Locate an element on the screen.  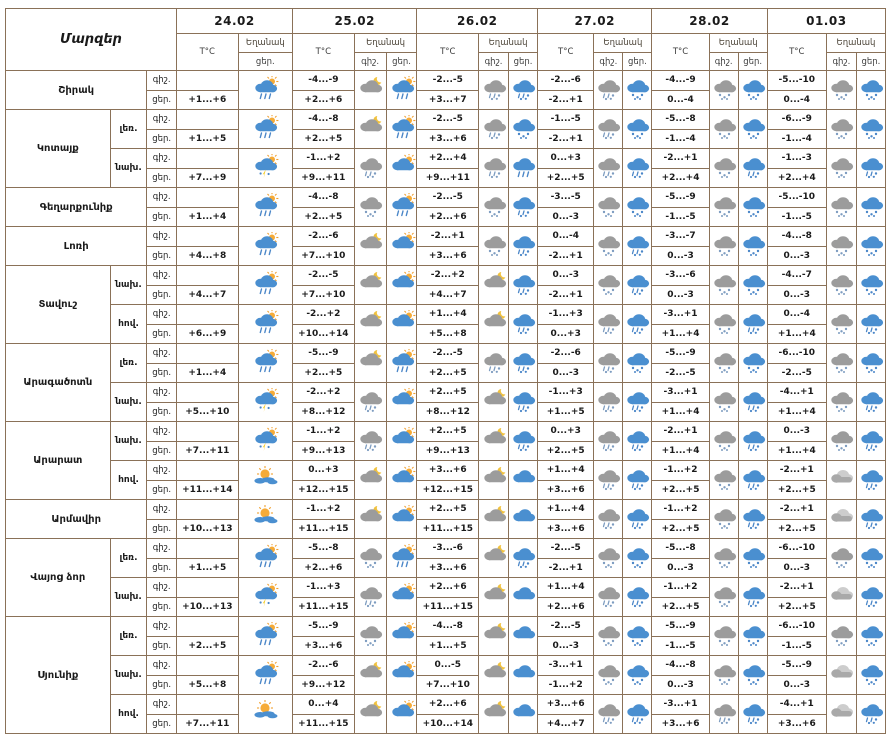
temp-value: -3...+1 is located at coordinates (680, 392).